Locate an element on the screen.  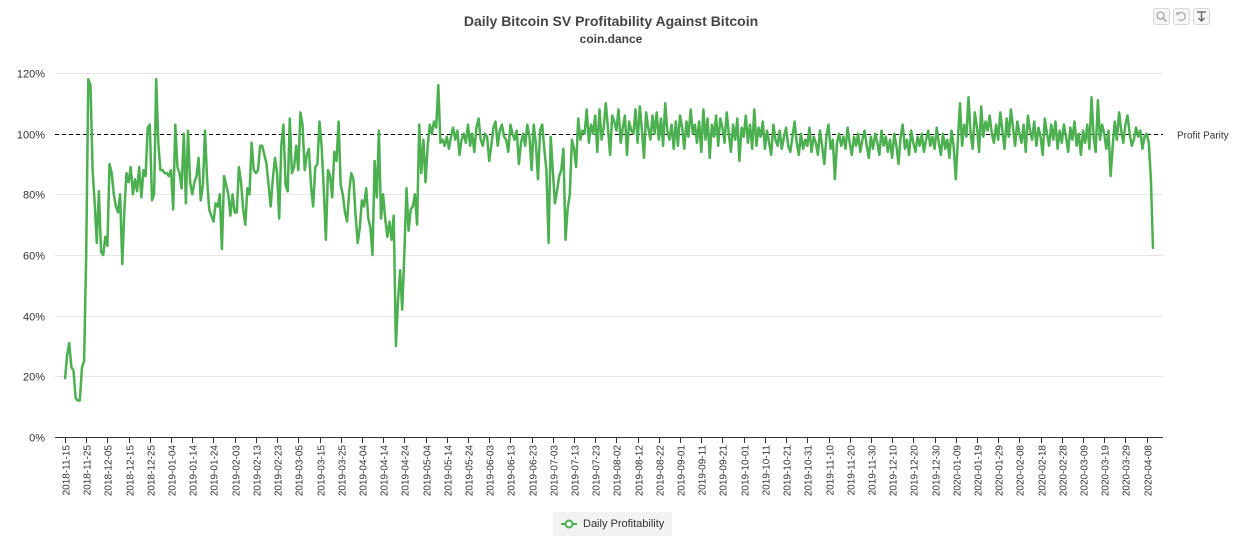
x-tick-label: 2020-03-09 is located at coordinates (1085, 471).